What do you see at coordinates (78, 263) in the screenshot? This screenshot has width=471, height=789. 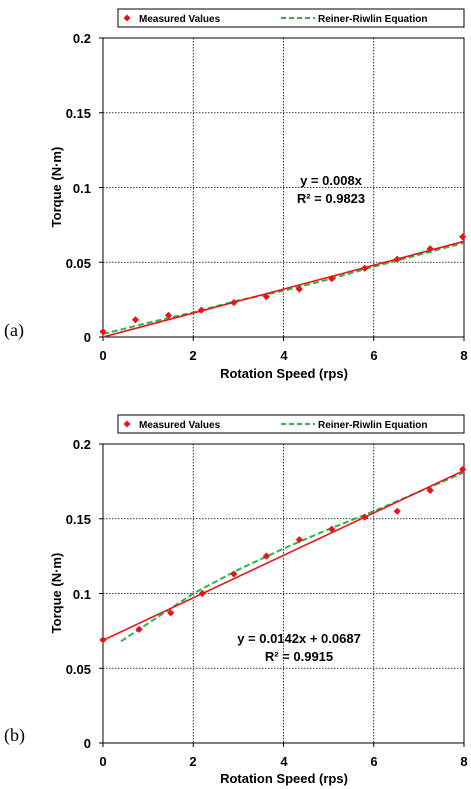 I see `y-tick-label-a-1: 0.05` at bounding box center [78, 263].